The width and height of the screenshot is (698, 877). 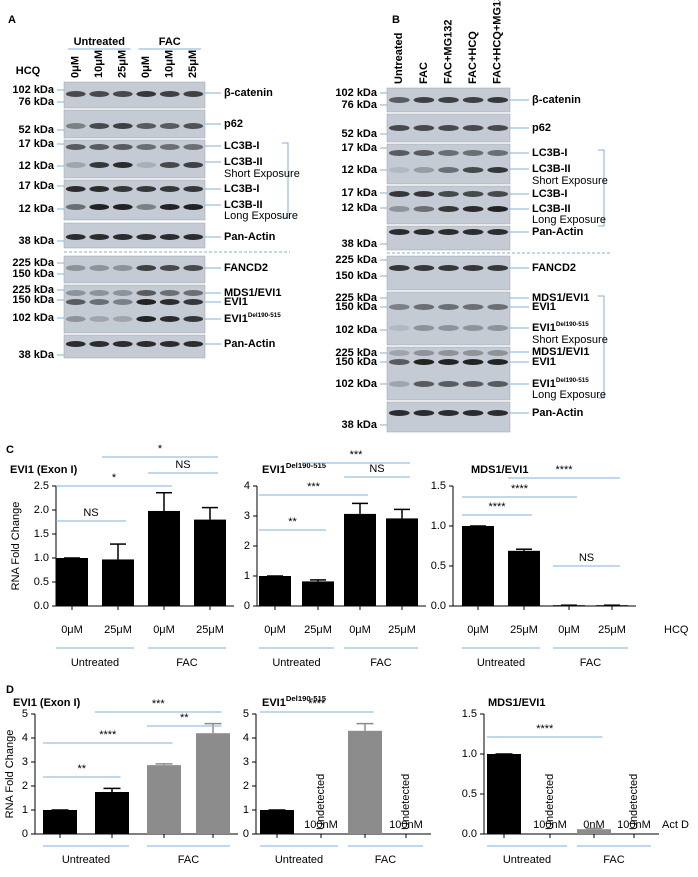 I want to click on protein-label: Pan-Actin, so click(x=250, y=237).